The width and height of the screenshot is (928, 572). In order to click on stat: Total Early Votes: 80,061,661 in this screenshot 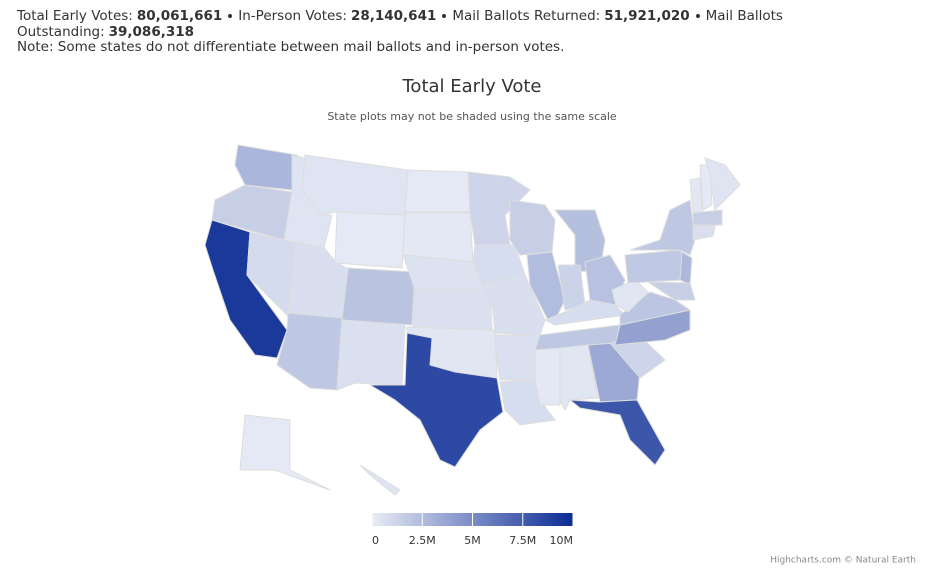, I will do `click(119, 16)`.